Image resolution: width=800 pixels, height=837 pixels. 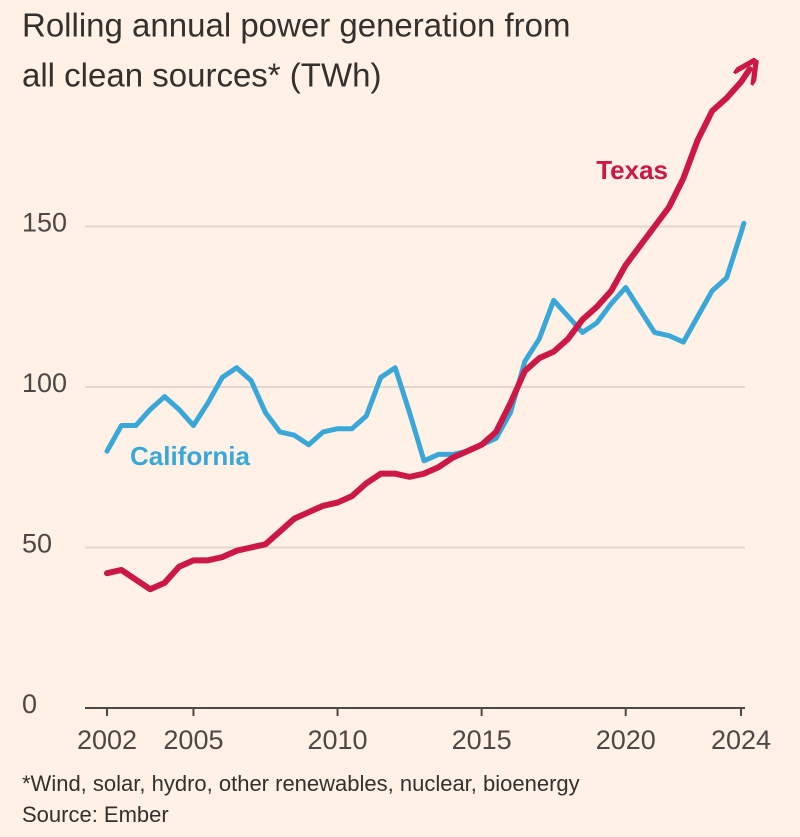 I want to click on x-tick-label: 2010, so click(x=338, y=740).